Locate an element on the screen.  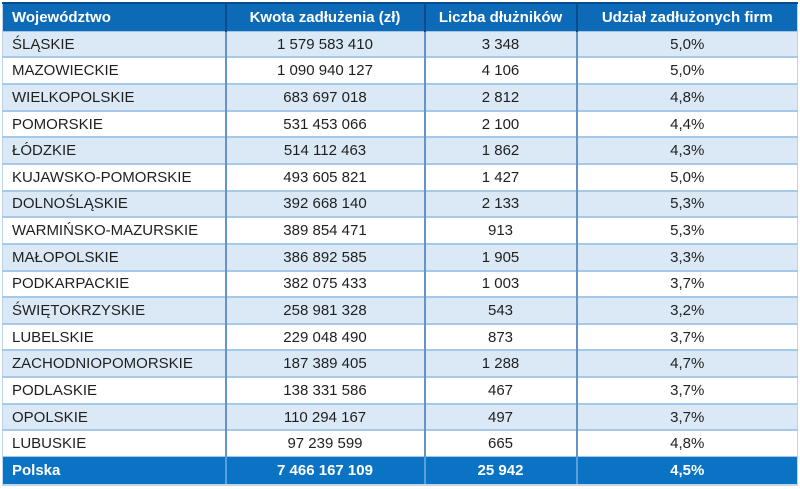
cell-debtors: 1 427 is located at coordinates (500, 177).